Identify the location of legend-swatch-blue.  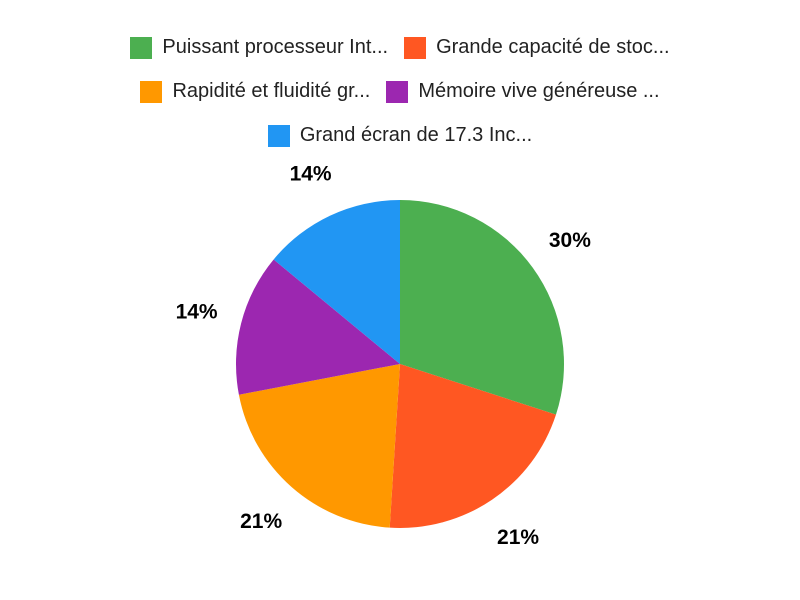
(278, 135).